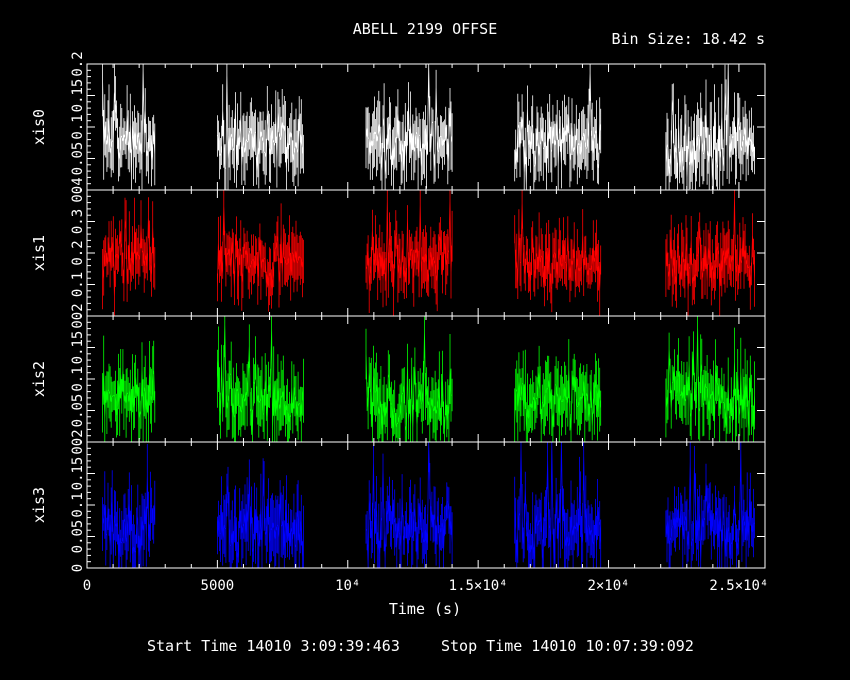 This screenshot has height=680, width=850. I want to click on x-tick-label: 0, so click(87, 586).